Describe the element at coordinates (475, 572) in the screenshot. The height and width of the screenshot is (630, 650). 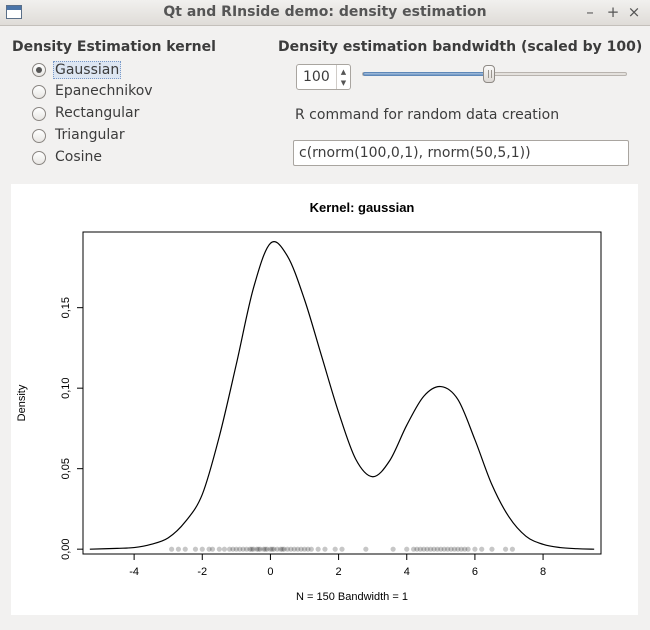
I see `x-tick-label: 6` at that location.